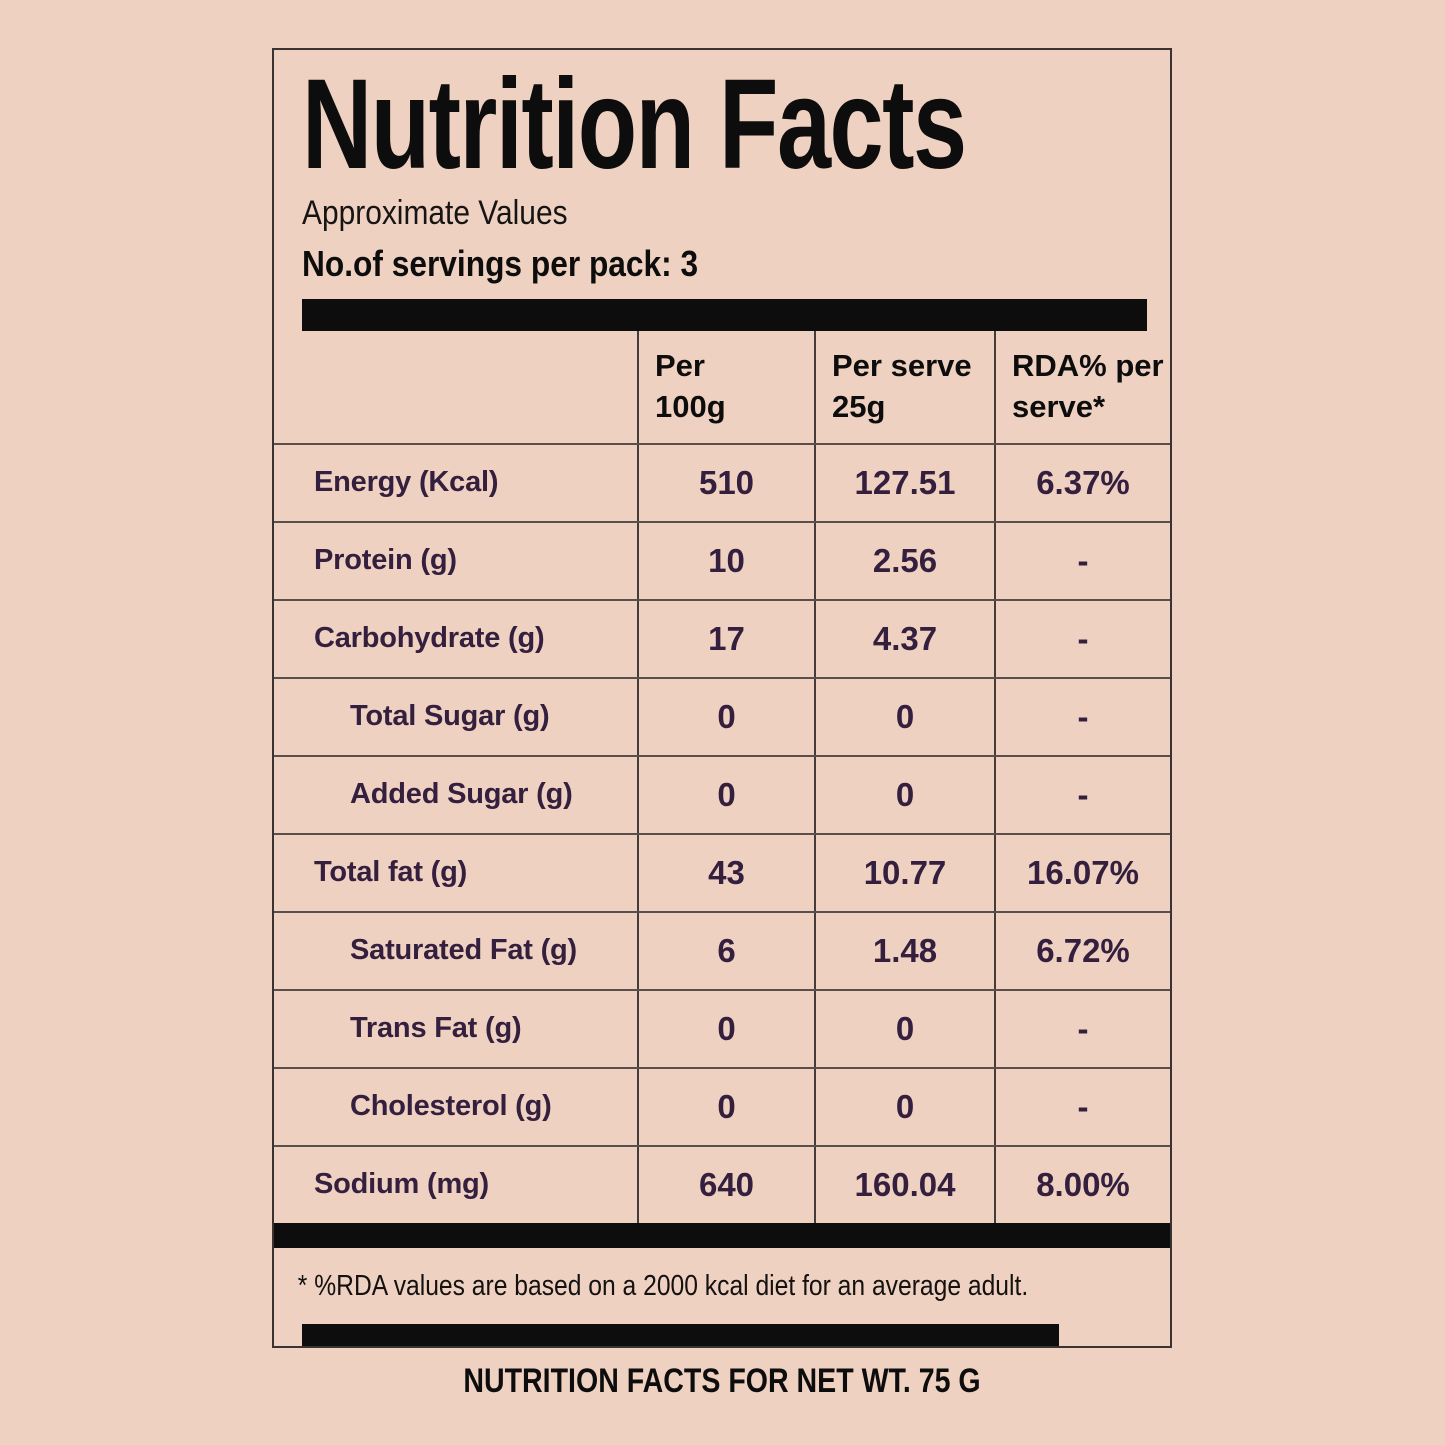 This screenshot has width=1445, height=1445. I want to click on subtitle-approximate-values: Approximate Values, so click(435, 212).